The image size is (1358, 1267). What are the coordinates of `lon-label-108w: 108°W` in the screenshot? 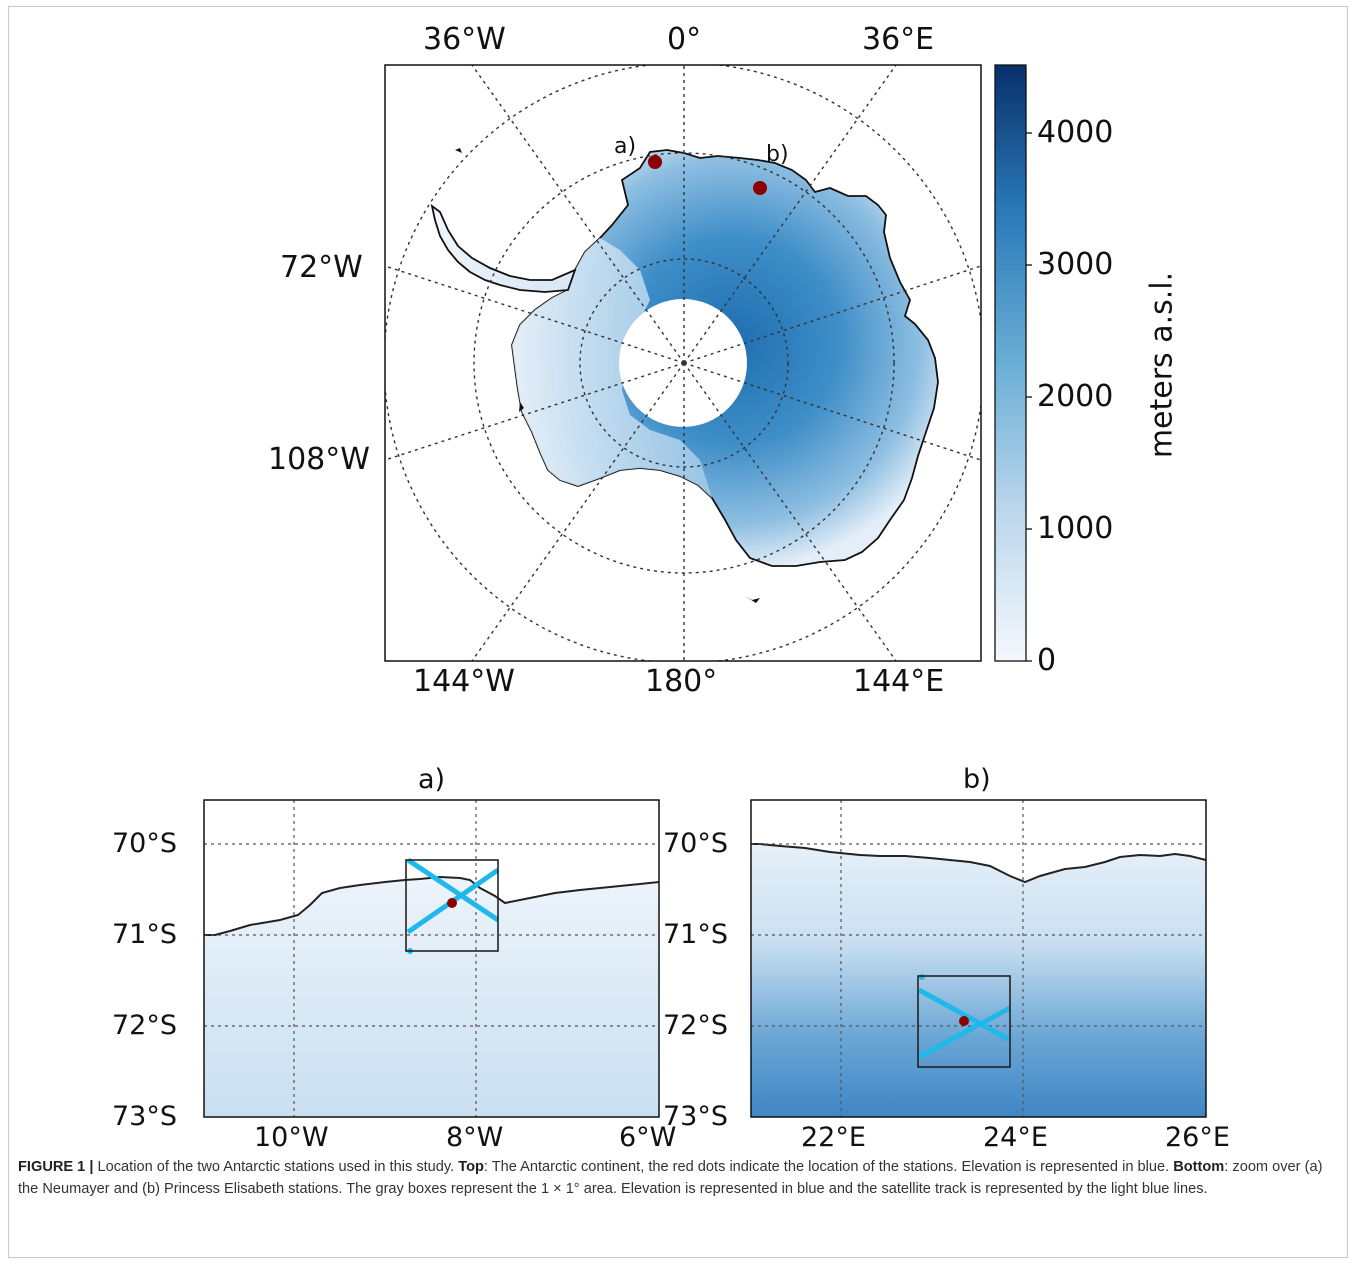 It's located at (319, 459).